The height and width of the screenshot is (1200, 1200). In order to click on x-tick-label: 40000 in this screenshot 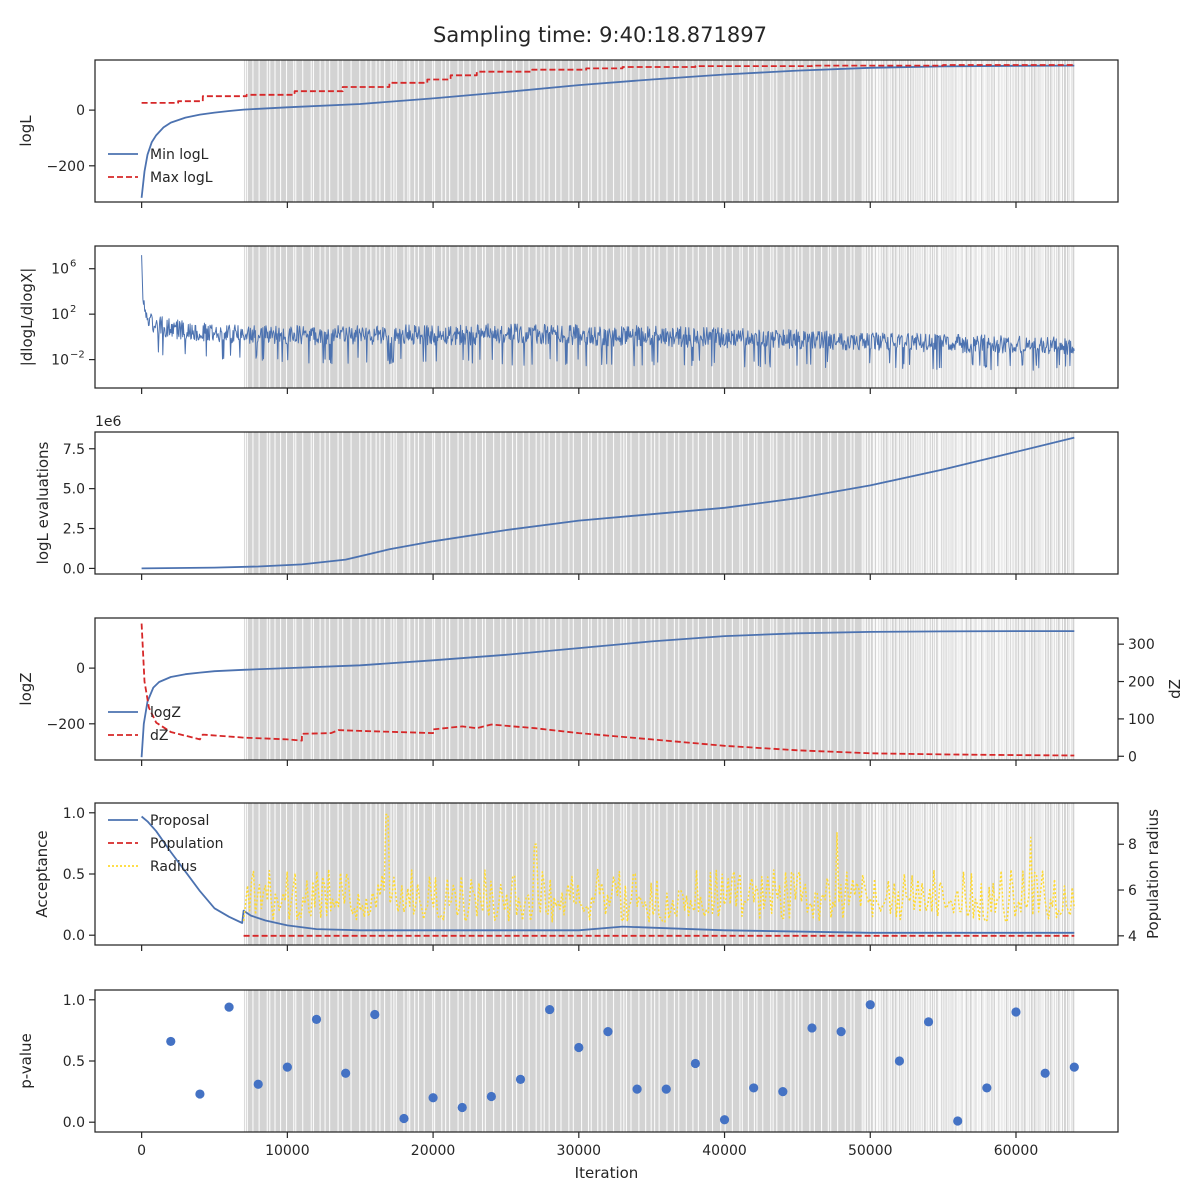, I will do `click(724, 1151)`.